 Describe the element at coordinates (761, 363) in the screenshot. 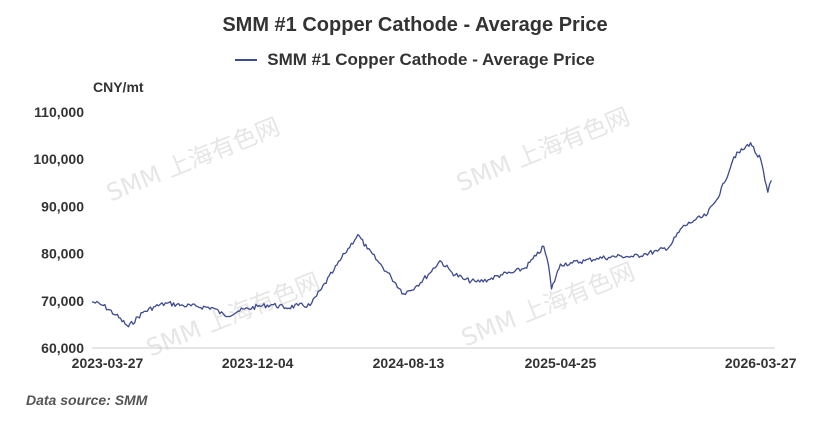

I see `x-tick-label: 2026-03-27` at that location.